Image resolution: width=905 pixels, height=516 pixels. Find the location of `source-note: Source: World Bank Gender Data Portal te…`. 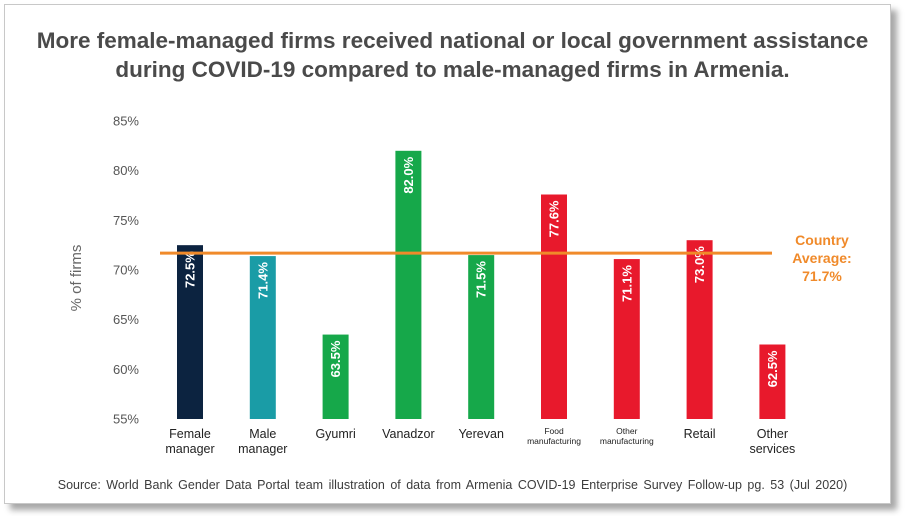

source-note: Source: World Bank Gender Data Portal te… is located at coordinates (452, 485).